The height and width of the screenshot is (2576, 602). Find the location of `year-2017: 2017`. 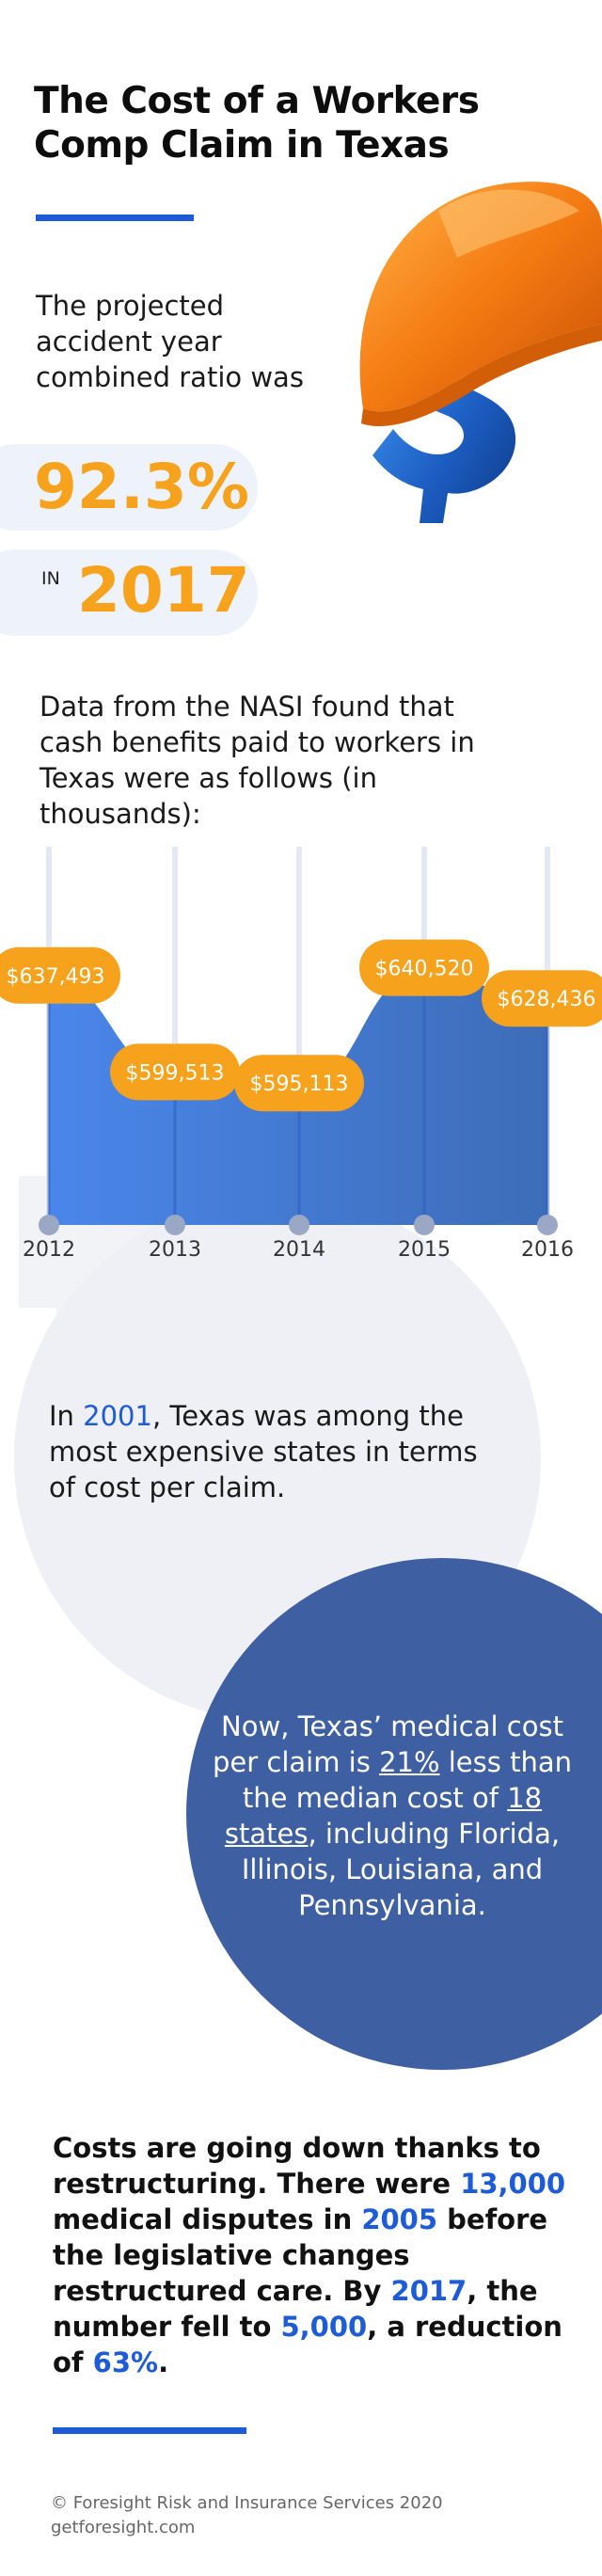

year-2017: 2017 is located at coordinates (429, 2291).